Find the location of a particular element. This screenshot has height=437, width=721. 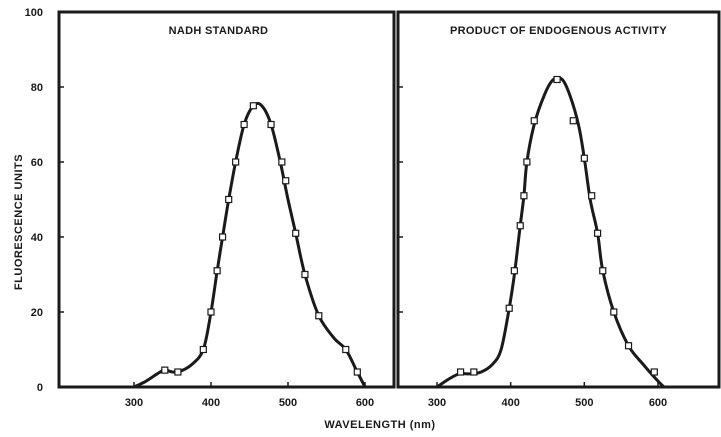

panel-title: NADH STANDARD is located at coordinates (219, 31).